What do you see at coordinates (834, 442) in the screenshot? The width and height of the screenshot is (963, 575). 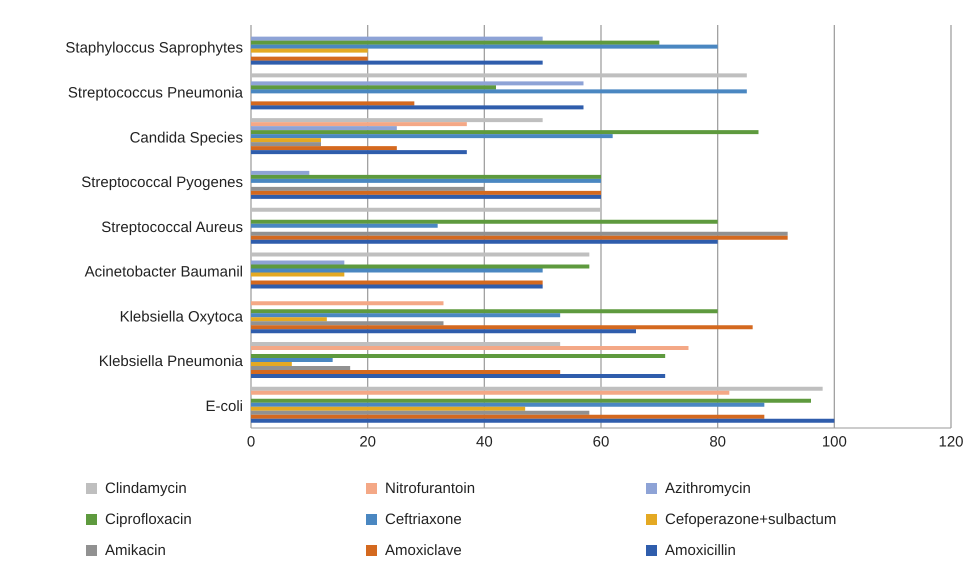 I see `x-tick-label: 100` at bounding box center [834, 442].